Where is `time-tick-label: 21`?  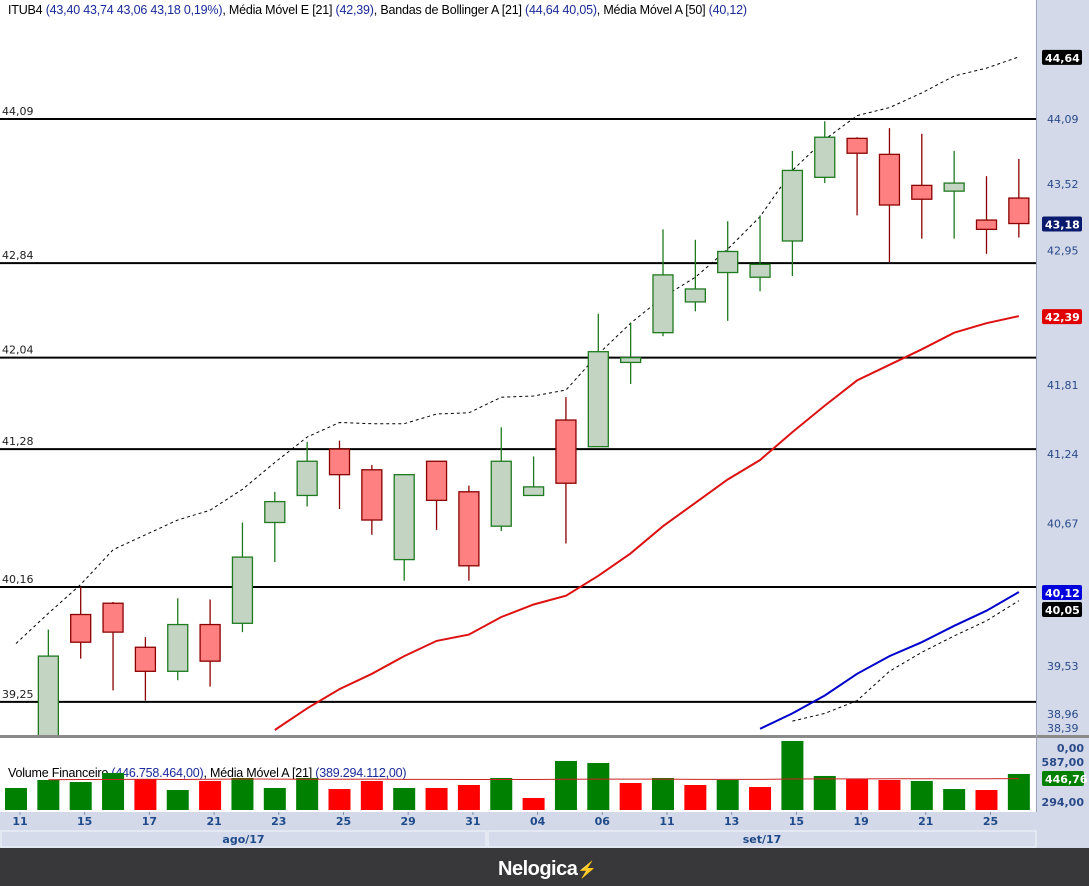
time-tick-label: 21 is located at coordinates (213, 821).